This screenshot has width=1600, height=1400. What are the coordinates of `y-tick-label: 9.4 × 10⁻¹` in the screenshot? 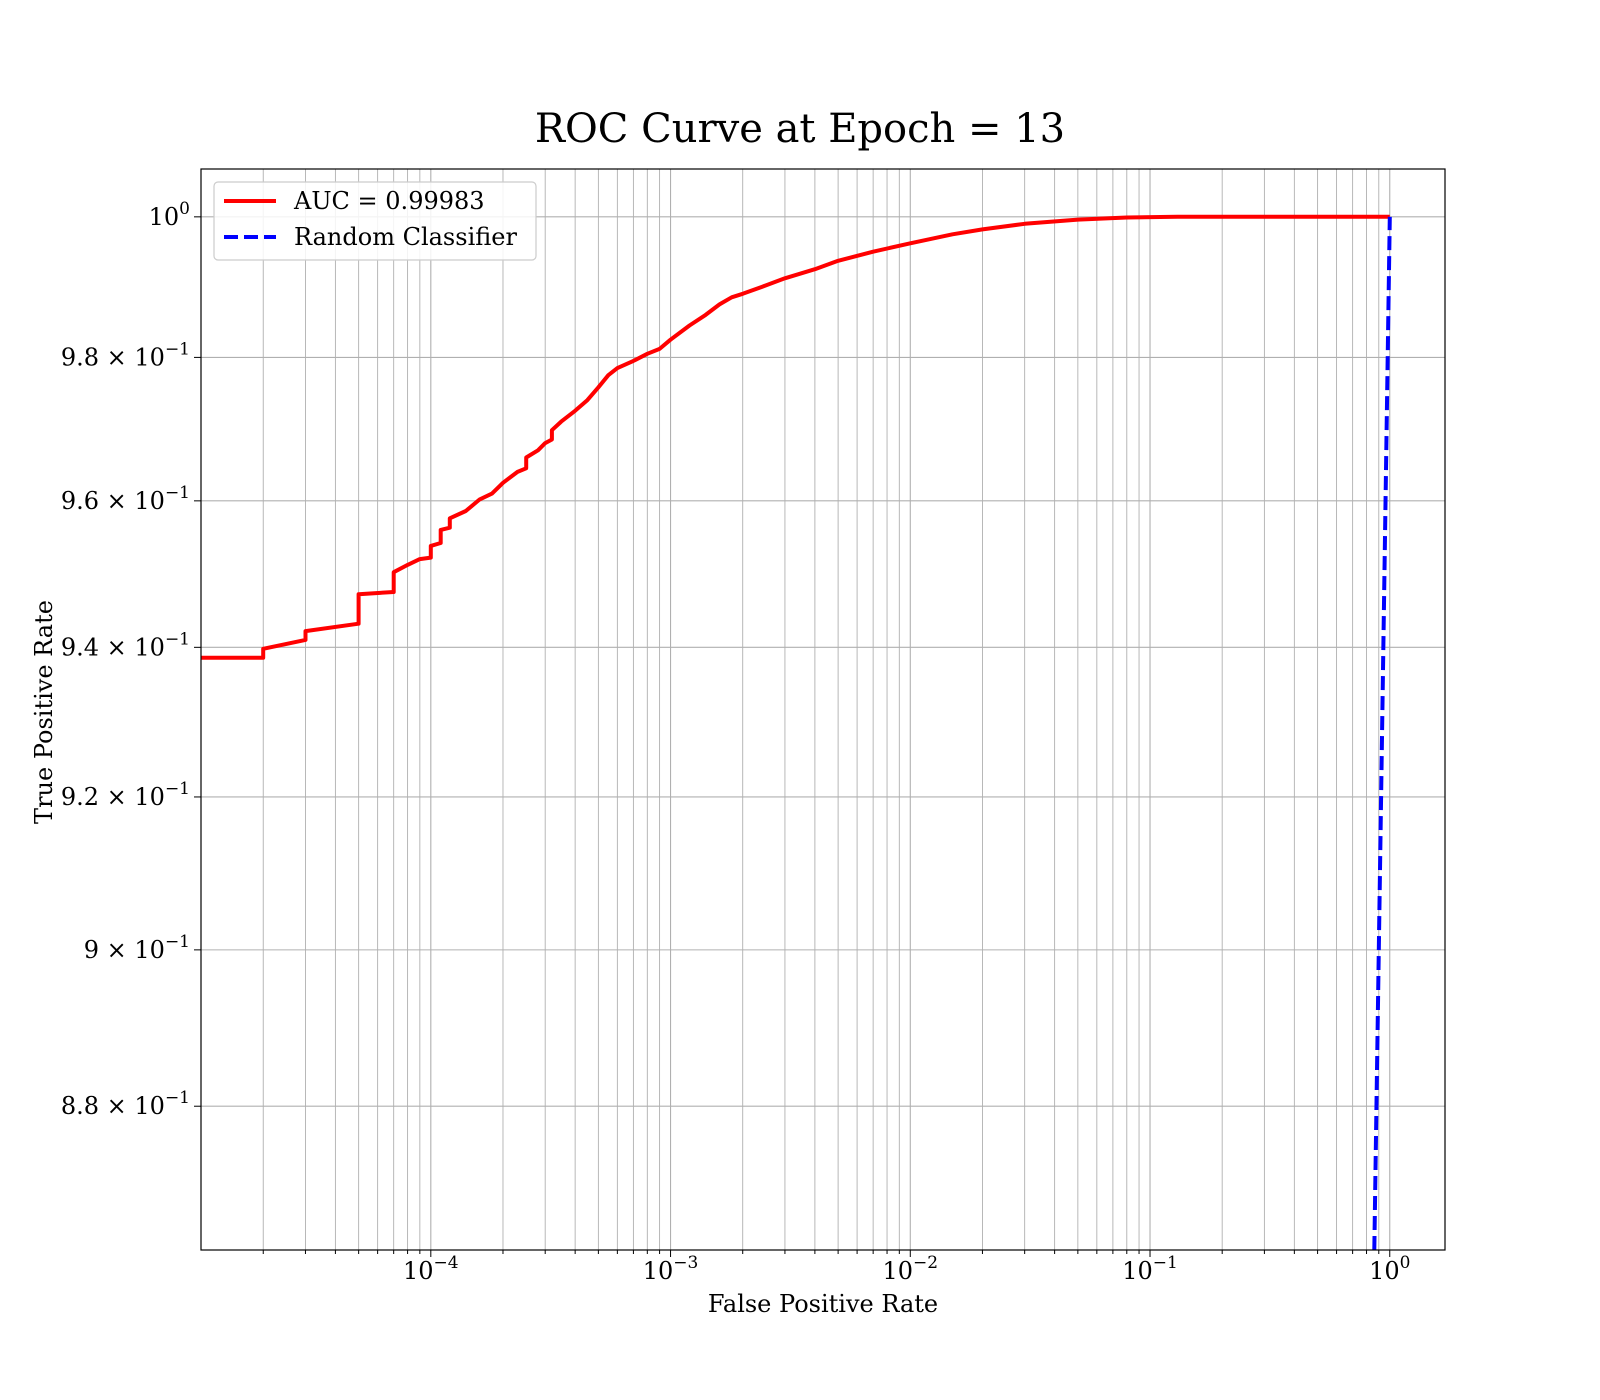 It's located at (125, 645).